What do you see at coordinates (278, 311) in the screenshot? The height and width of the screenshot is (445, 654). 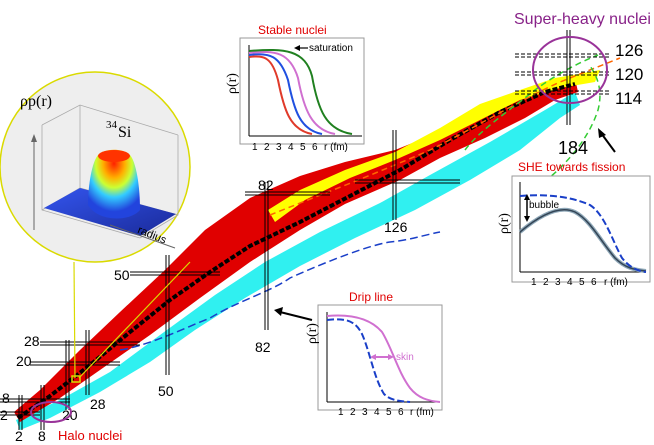 I see `drip-arrow-head` at bounding box center [278, 311].